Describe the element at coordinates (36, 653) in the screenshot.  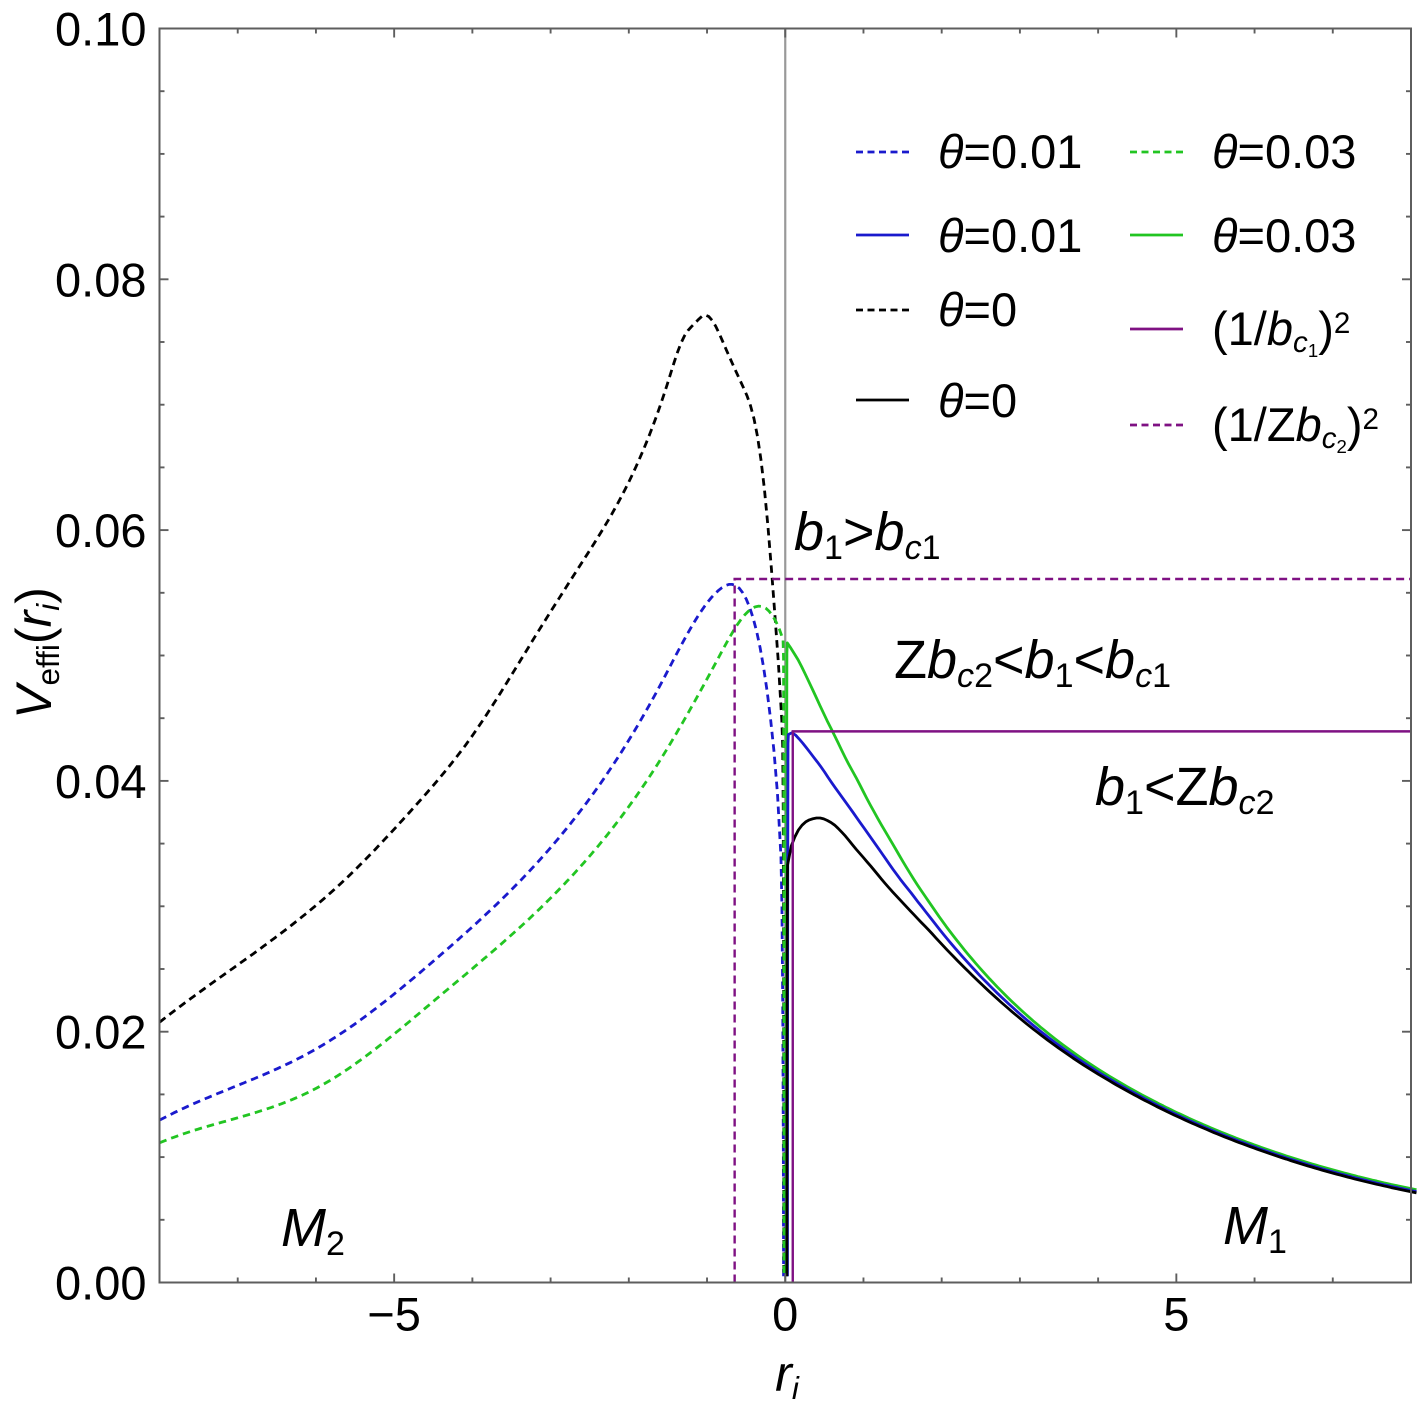
I see `y-axis-label: Veffi(ri)` at that location.